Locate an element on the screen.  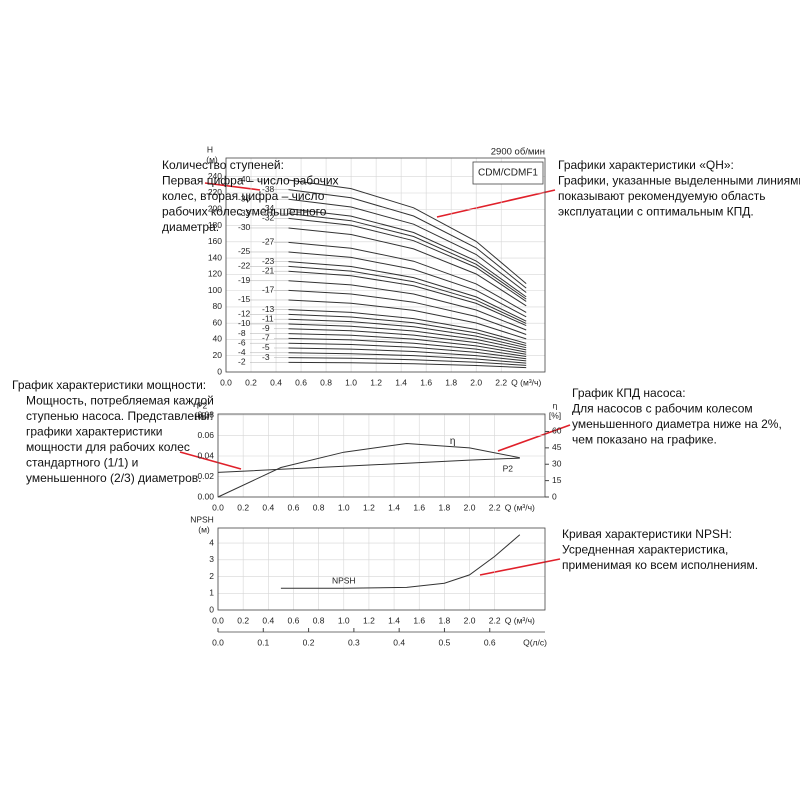
y-tick-label: 220 is located at coordinates (215, 192).